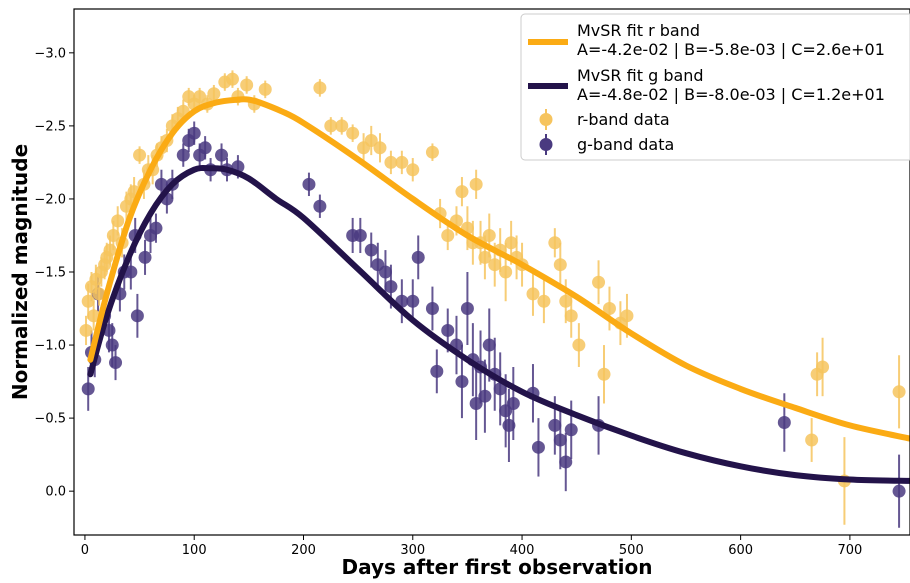 The image size is (910, 583). I want to click on legend-r-fit-params: A=-4.2e-02 | B=-5.8e-03 | C=2.6e+01, so click(731, 49).